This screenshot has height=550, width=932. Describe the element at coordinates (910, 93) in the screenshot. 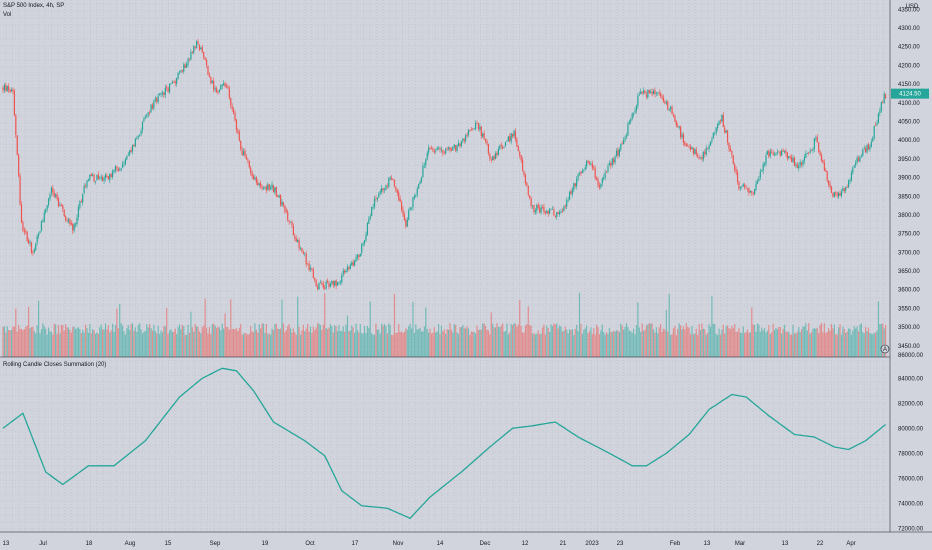

I see `price-tag: 4124.50` at that location.